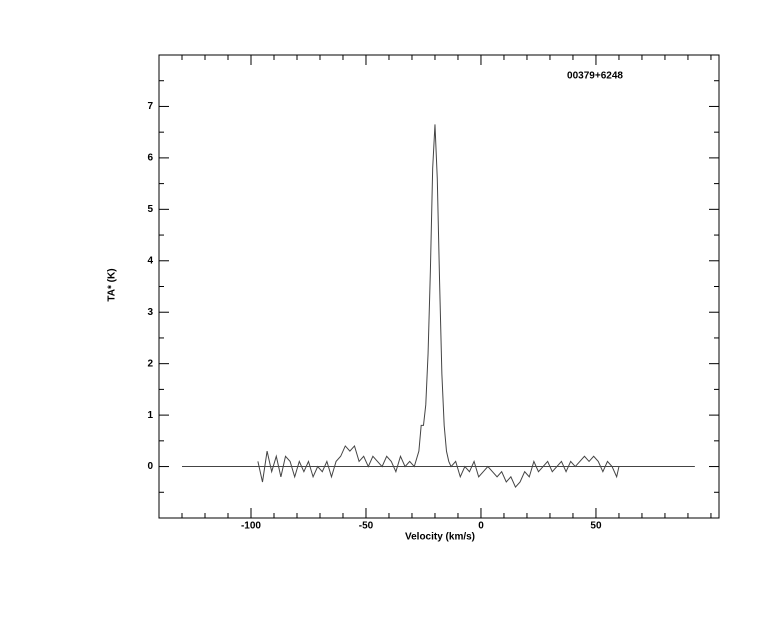 The height and width of the screenshot is (617, 774). Describe the element at coordinates (596, 526) in the screenshot. I see `x-tick-label: 50` at that location.